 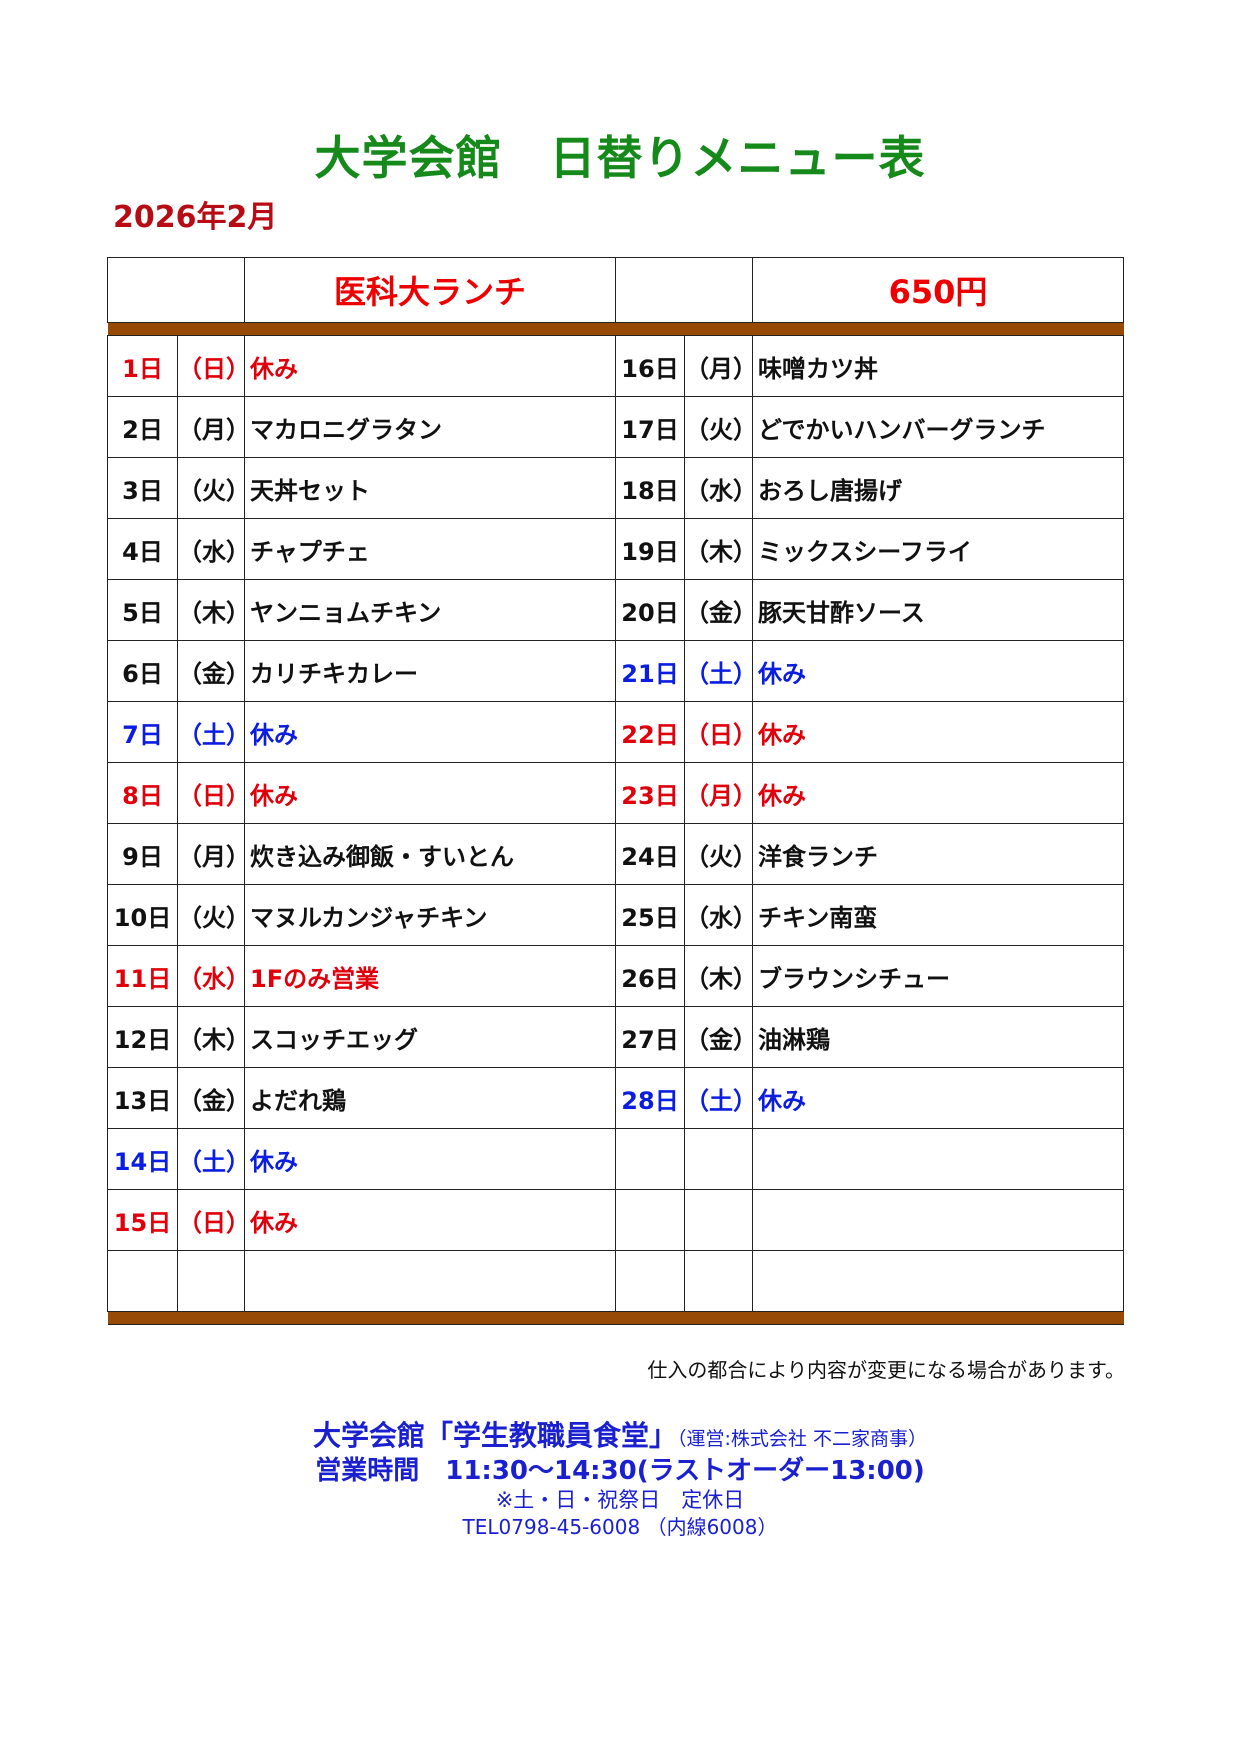 I want to click on day-cell: 16日, so click(x=650, y=366).